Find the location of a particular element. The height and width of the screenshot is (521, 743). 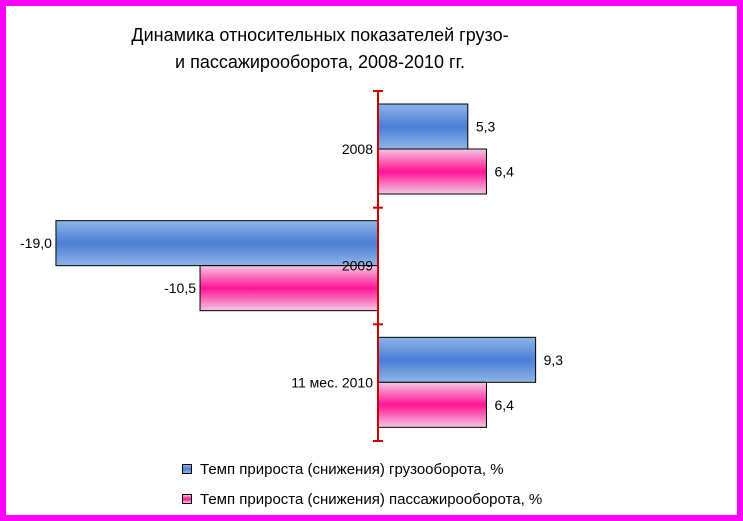

data-label-series-1-0: 5,3 is located at coordinates (486, 127).